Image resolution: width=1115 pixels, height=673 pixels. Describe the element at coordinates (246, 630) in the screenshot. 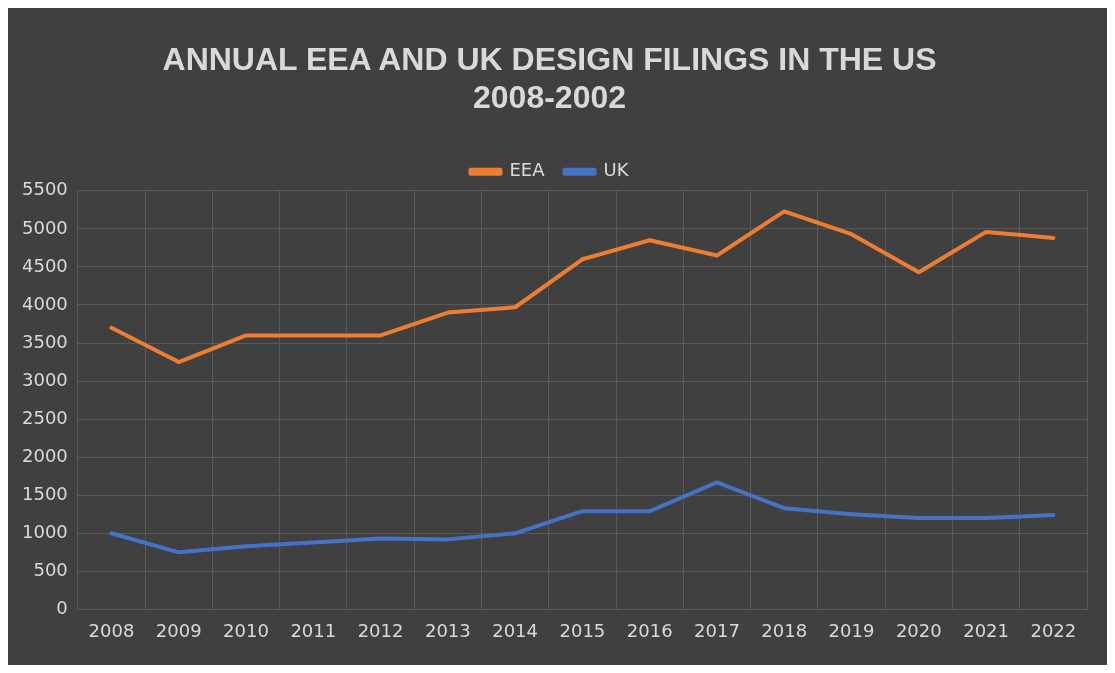

I see `x-tick-label: 2010` at that location.